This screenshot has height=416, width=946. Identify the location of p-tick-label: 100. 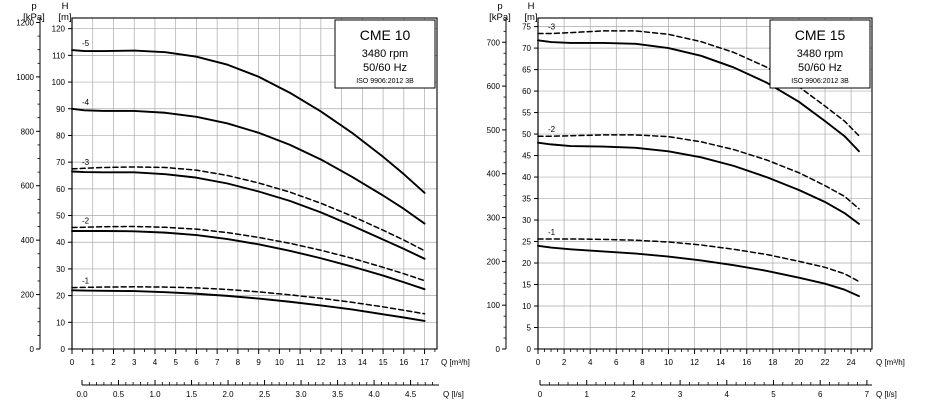
(494, 305).